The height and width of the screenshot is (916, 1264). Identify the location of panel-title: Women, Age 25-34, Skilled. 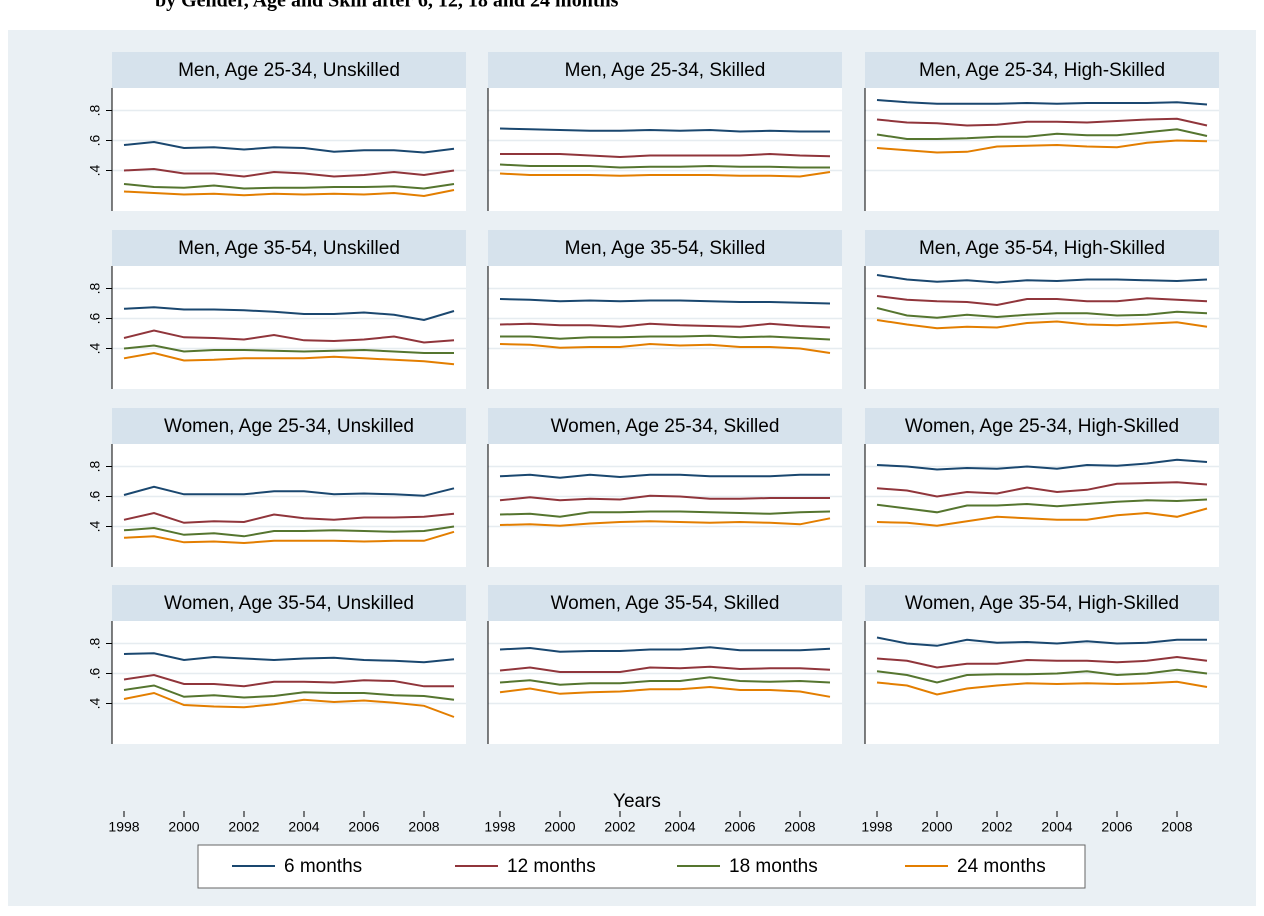
(665, 426).